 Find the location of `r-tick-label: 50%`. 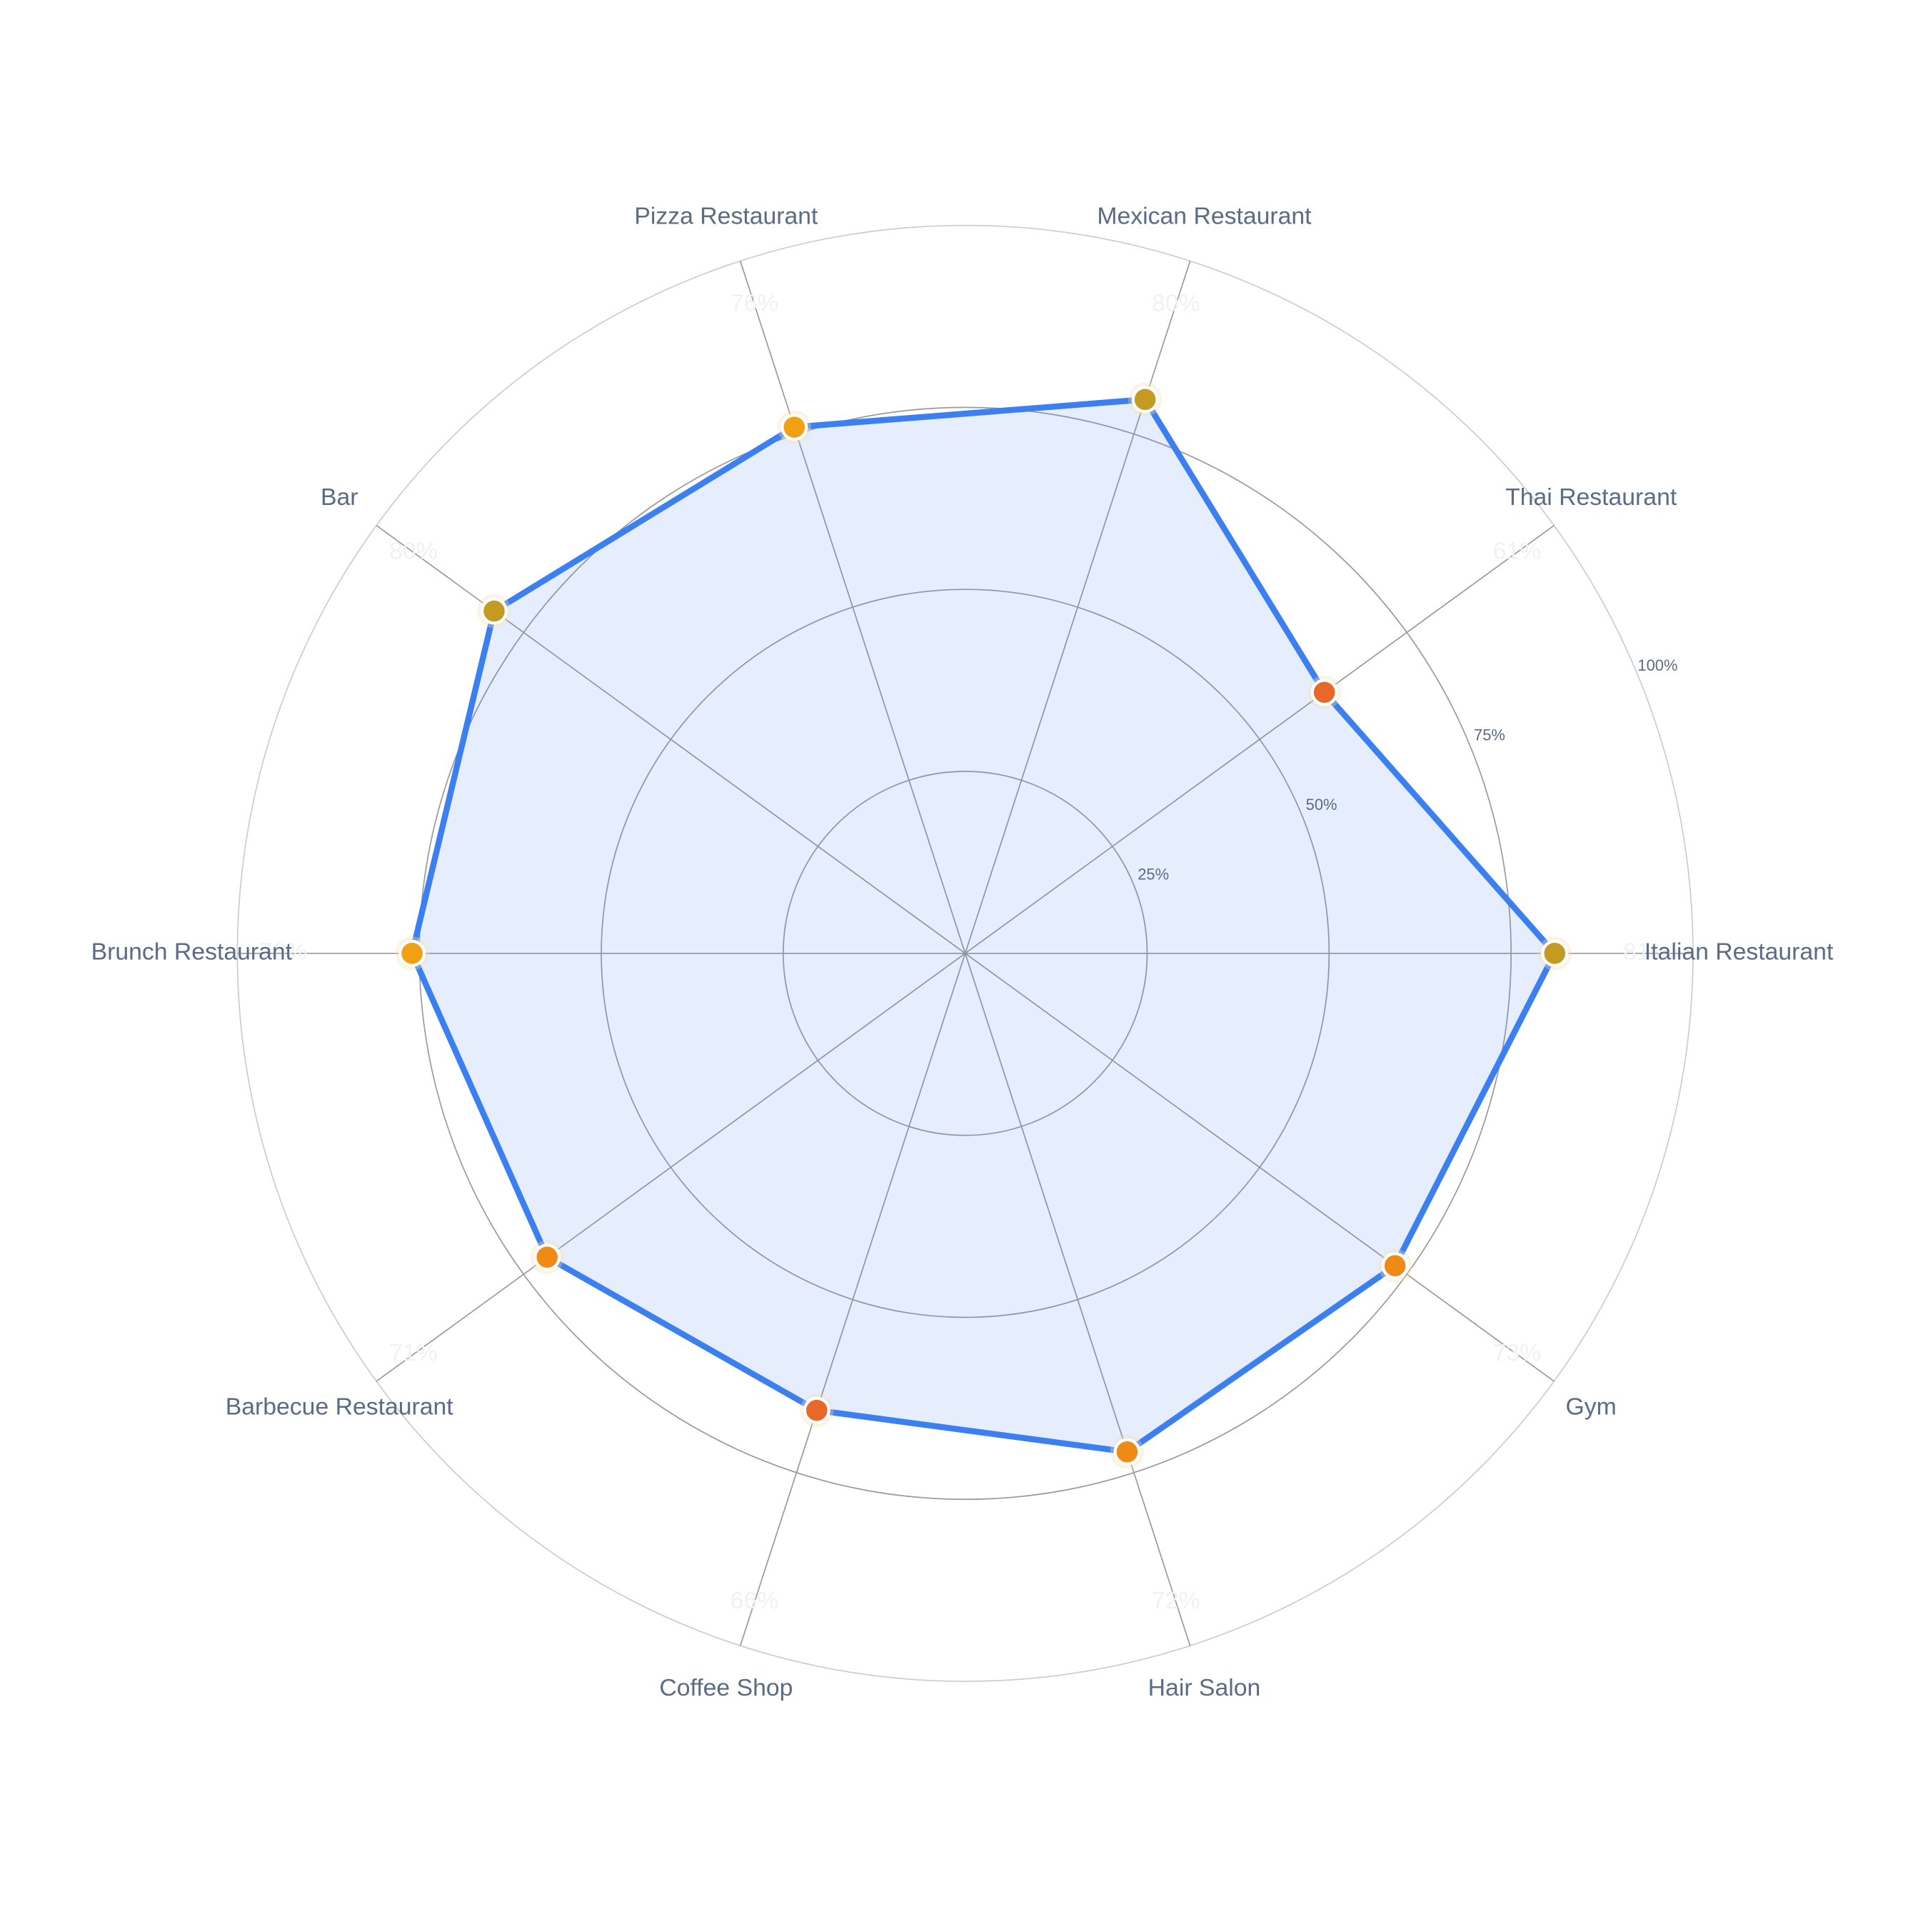

r-tick-label: 50% is located at coordinates (1321, 805).